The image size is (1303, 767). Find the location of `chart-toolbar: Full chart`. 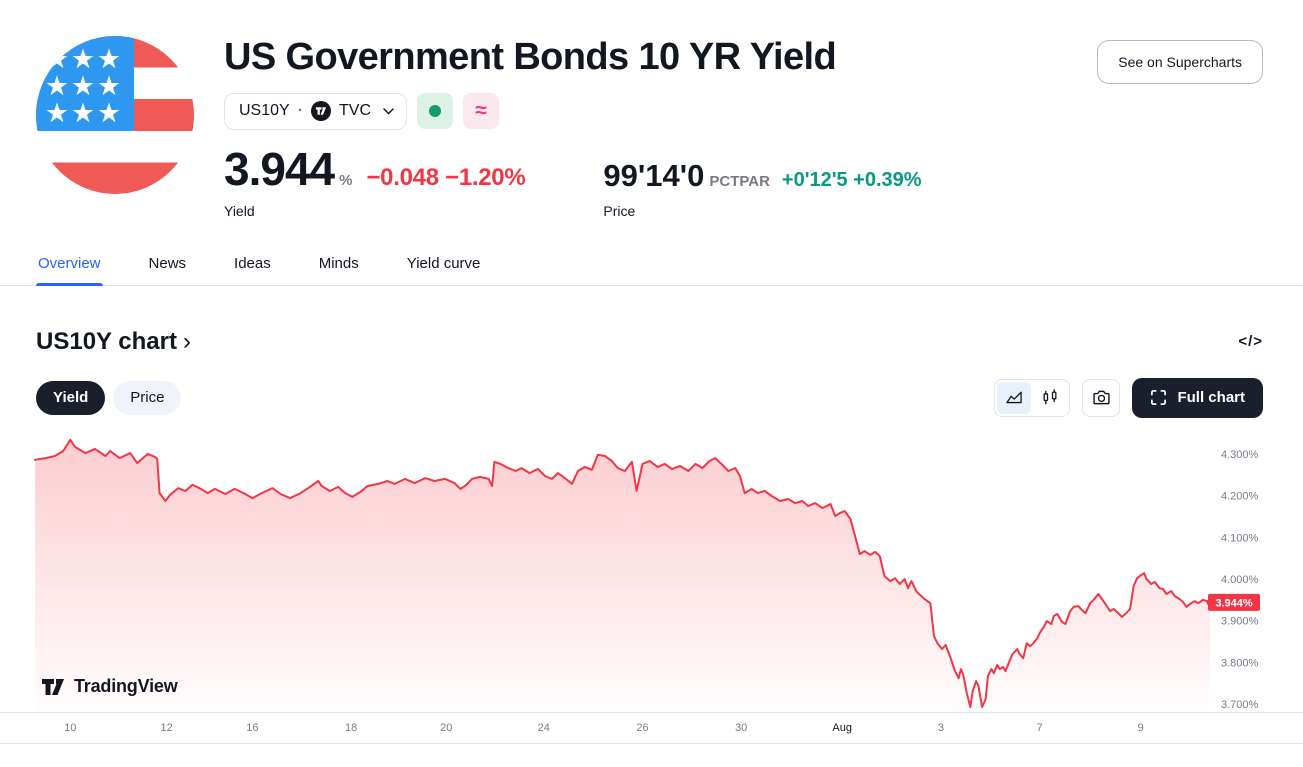

chart-toolbar: Full chart is located at coordinates (1128, 397).